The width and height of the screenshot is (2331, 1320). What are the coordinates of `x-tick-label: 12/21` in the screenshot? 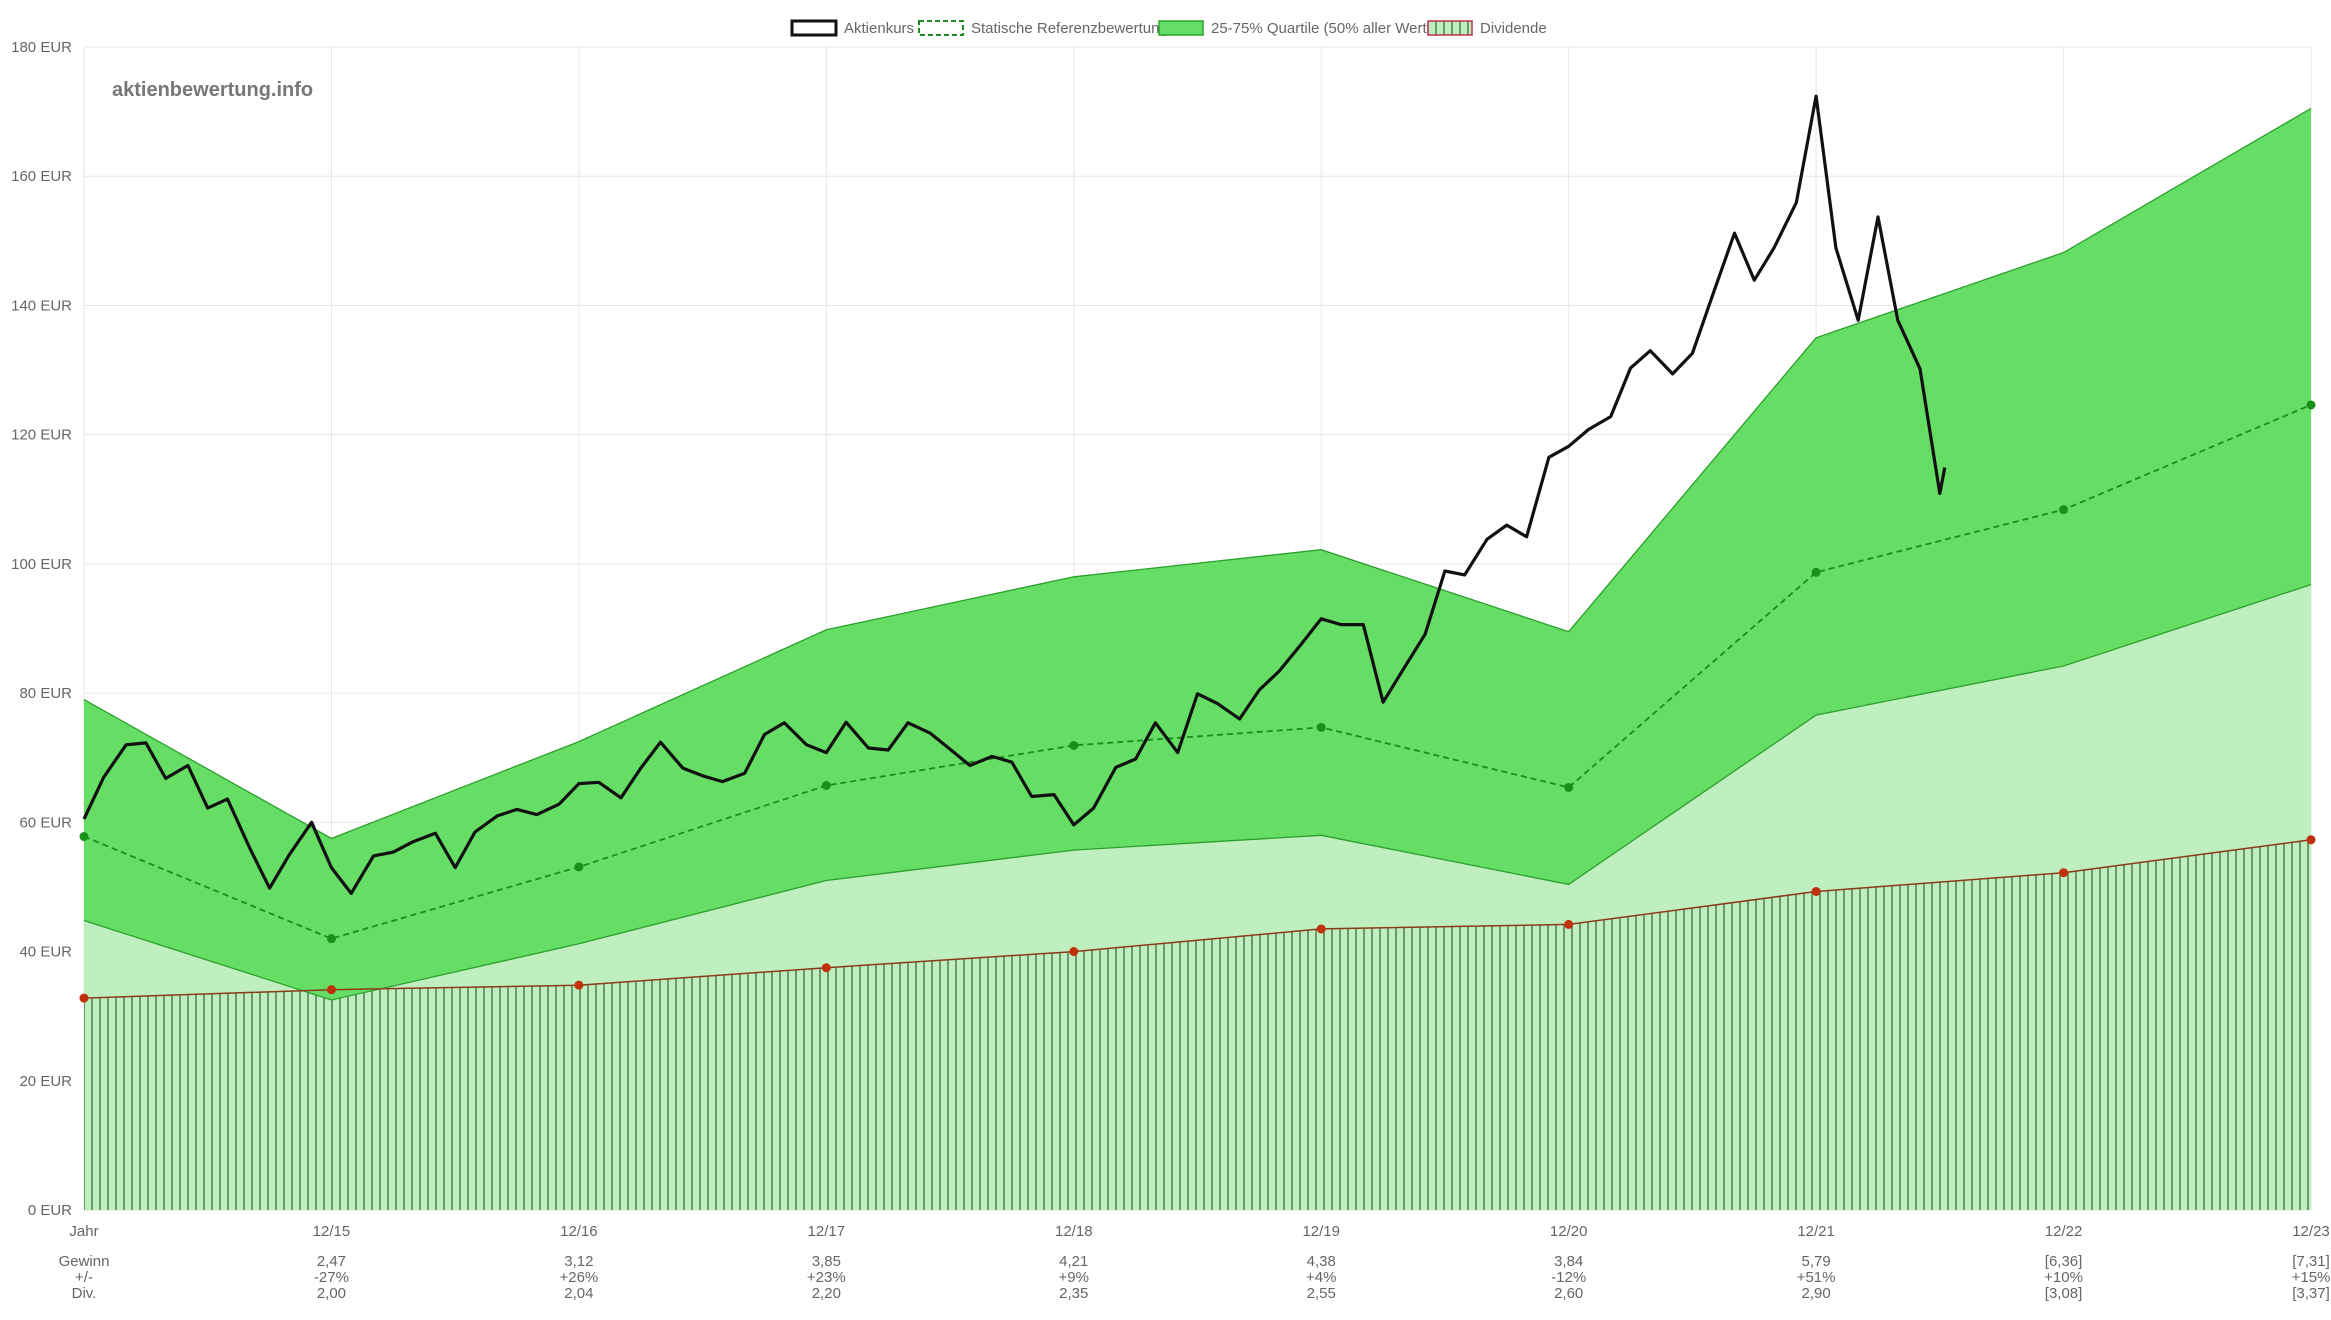 It's located at (1816, 1231).